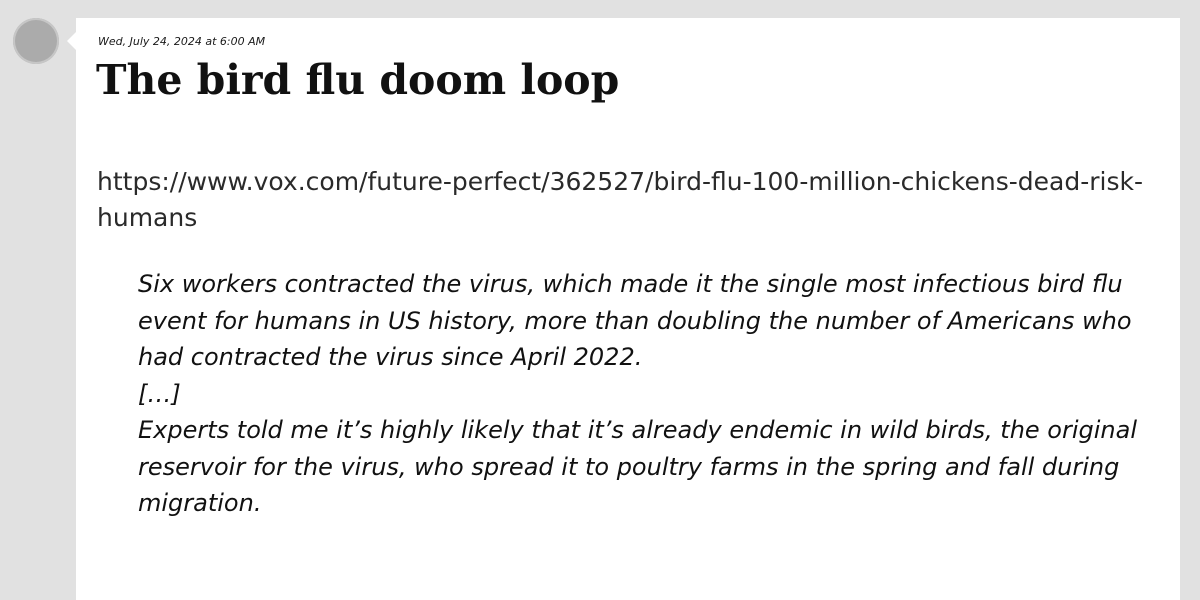  Describe the element at coordinates (182, 41) in the screenshot. I see `post-timestamp: Wed, July 24, 2024 at 6:00 AM` at that location.